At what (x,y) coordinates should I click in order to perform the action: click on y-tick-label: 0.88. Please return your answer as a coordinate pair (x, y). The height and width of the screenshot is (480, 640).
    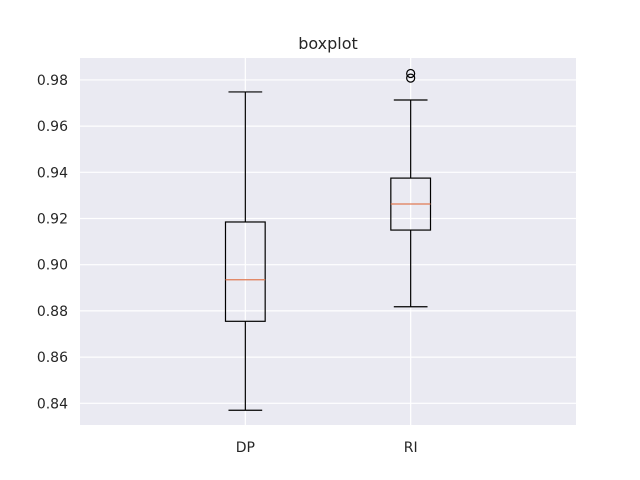
    Looking at the image, I should click on (52, 312).